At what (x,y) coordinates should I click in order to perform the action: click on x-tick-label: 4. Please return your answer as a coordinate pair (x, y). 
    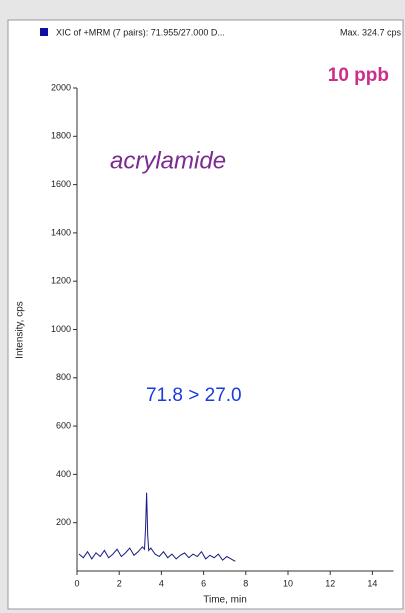
    Looking at the image, I should click on (161, 583).